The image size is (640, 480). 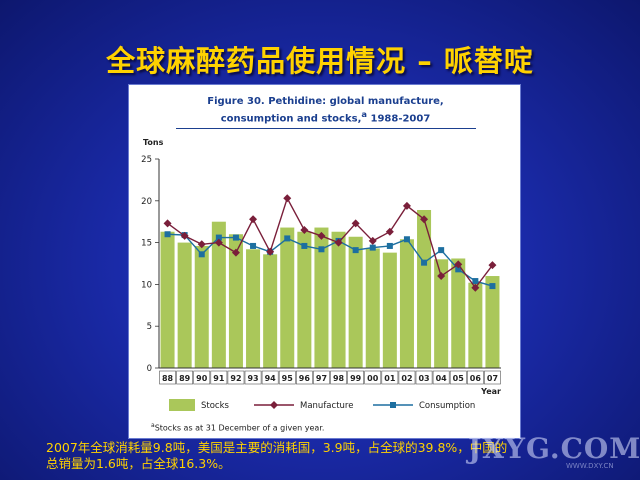 I want to click on manufacture-line, so click(x=330, y=242).